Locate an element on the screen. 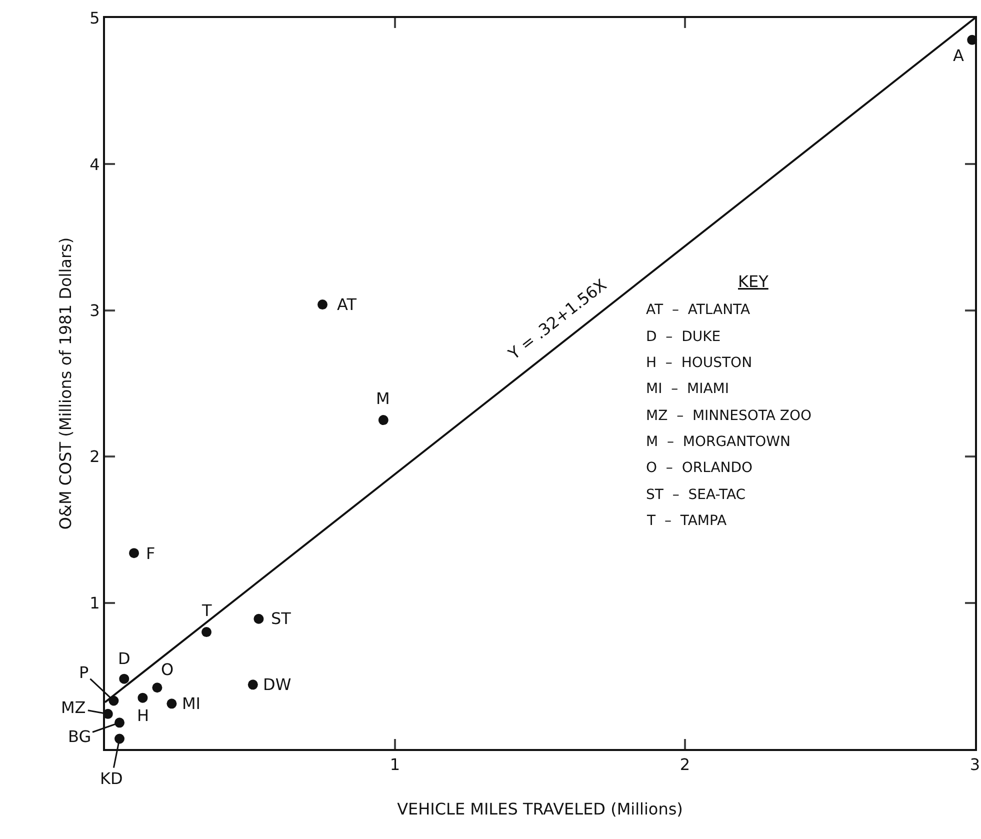  y-tick-label: 3 is located at coordinates (95, 310).